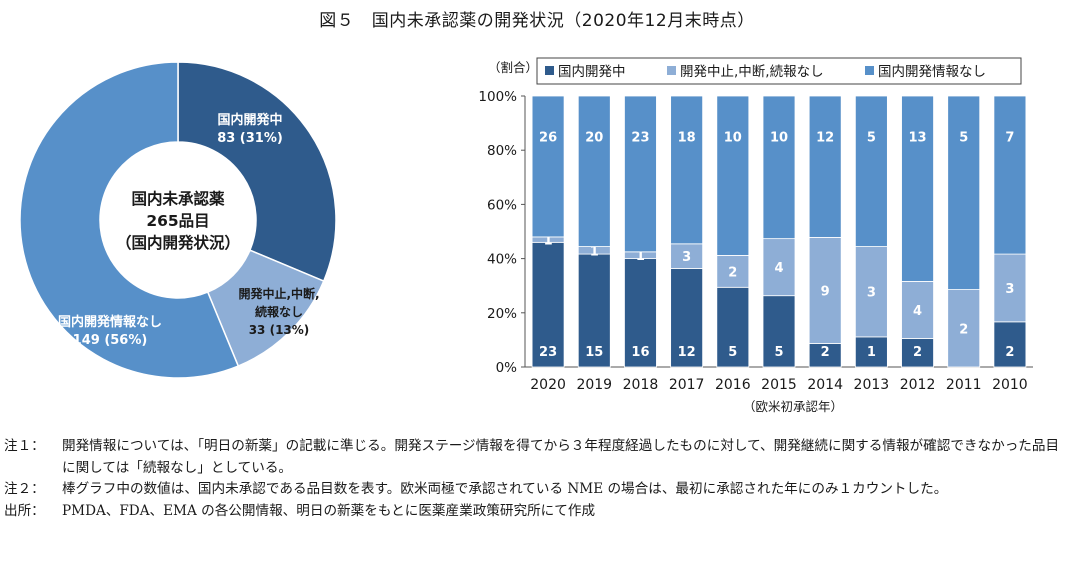  What do you see at coordinates (1009, 138) in the screenshot?
I see `bar-value-label: 7` at bounding box center [1009, 138].